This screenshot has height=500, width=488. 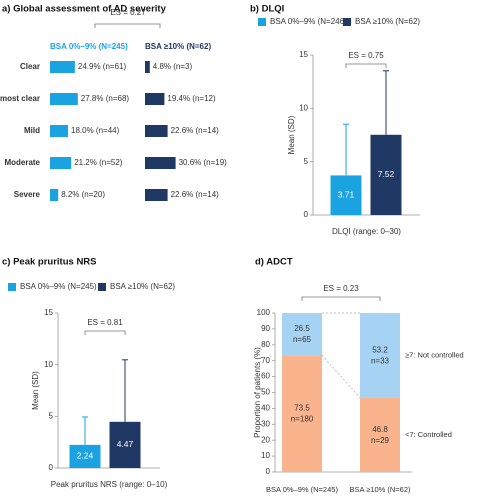 What do you see at coordinates (191, 98) in the screenshot?
I see `value-label: 19.4% (n=12)` at bounding box center [191, 98].